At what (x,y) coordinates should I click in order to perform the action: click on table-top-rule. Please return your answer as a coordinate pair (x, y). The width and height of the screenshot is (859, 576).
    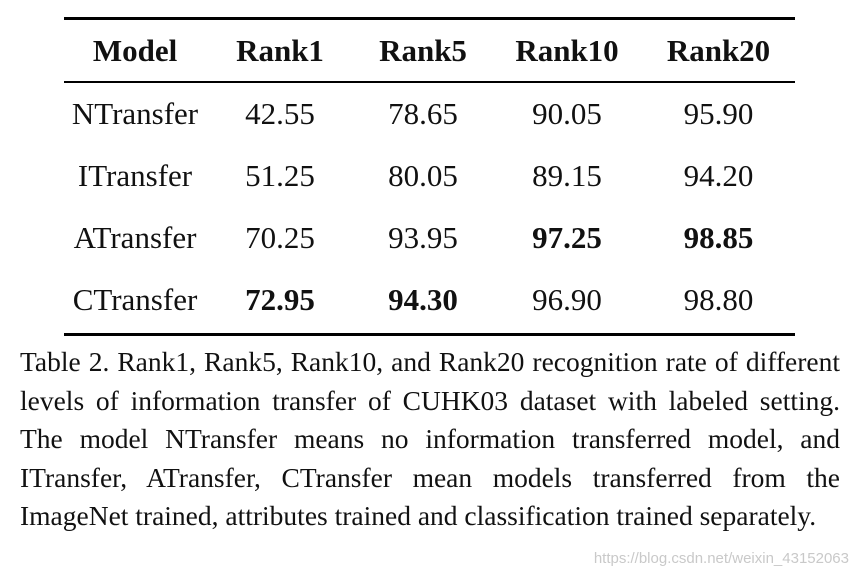
    Looking at the image, I should click on (429, 18).